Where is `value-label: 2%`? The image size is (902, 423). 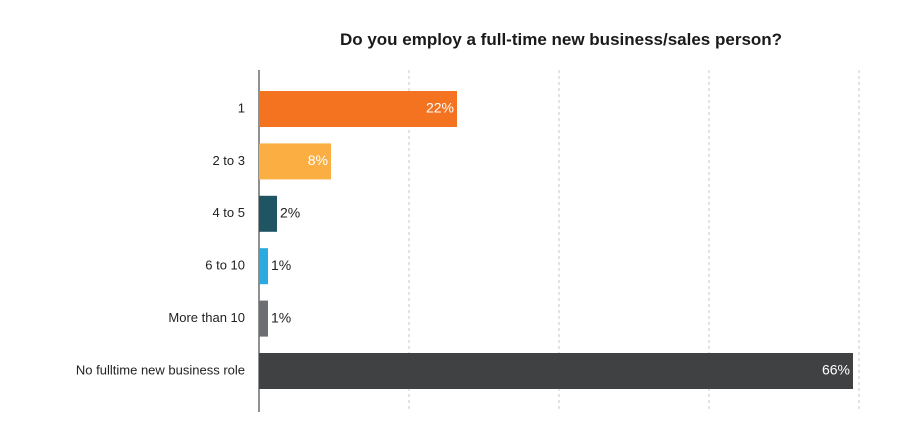 value-label: 2% is located at coordinates (290, 213).